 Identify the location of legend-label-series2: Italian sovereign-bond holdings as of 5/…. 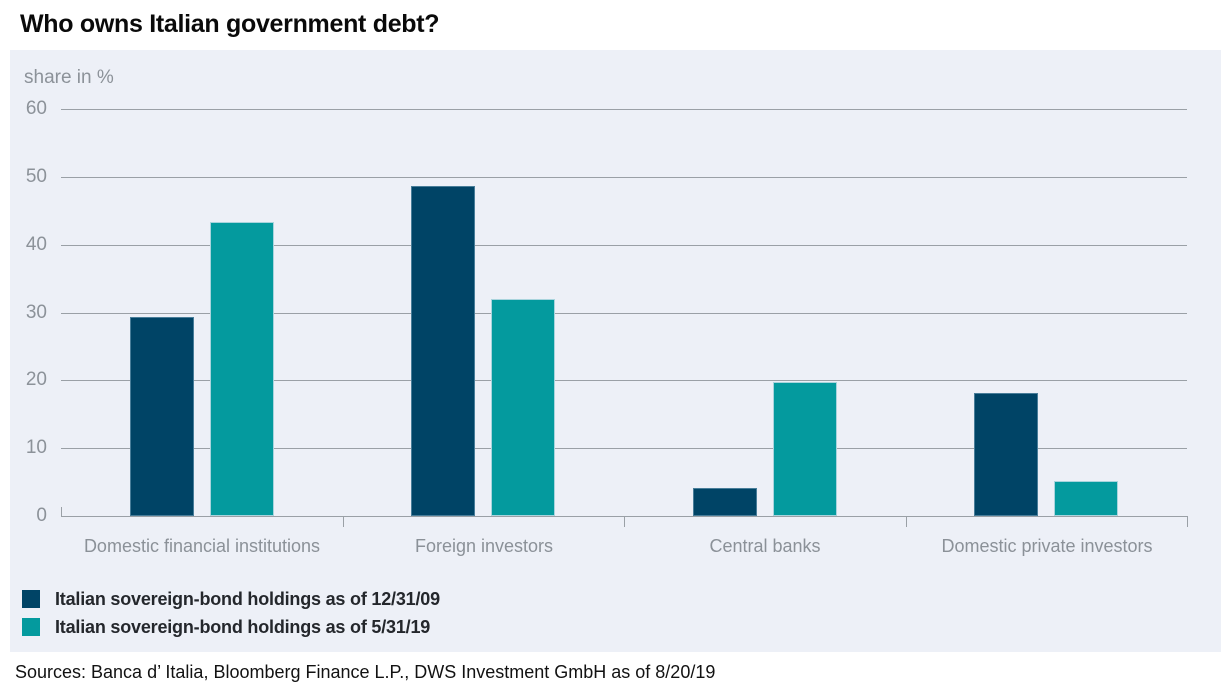
(243, 627).